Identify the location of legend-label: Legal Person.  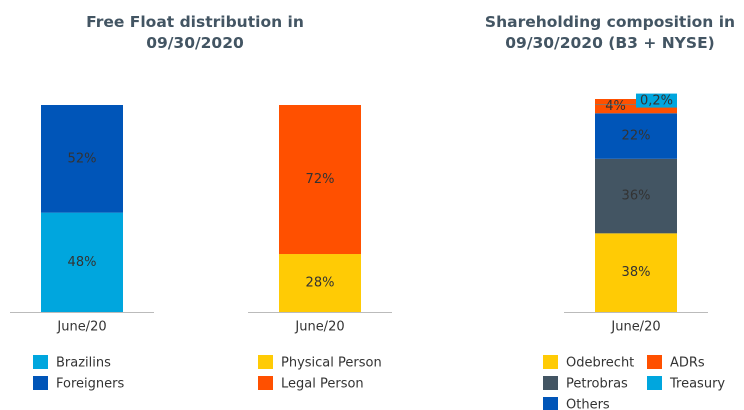
(322, 384).